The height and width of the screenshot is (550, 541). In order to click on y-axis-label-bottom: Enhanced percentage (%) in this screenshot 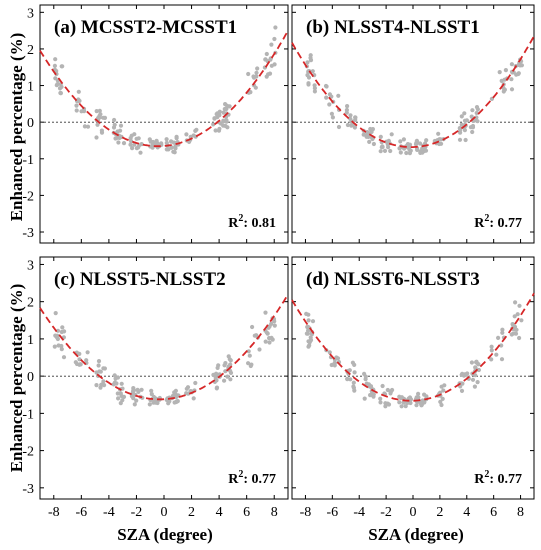, I will do `click(16, 378)`.